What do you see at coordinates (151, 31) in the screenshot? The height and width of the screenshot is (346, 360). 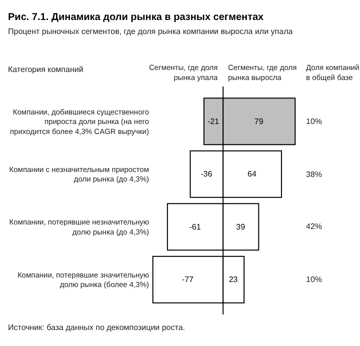 I see `chart-subtitle: Процент рыночных сегментов, где доля рынка компании выросла или упала` at bounding box center [151, 31].